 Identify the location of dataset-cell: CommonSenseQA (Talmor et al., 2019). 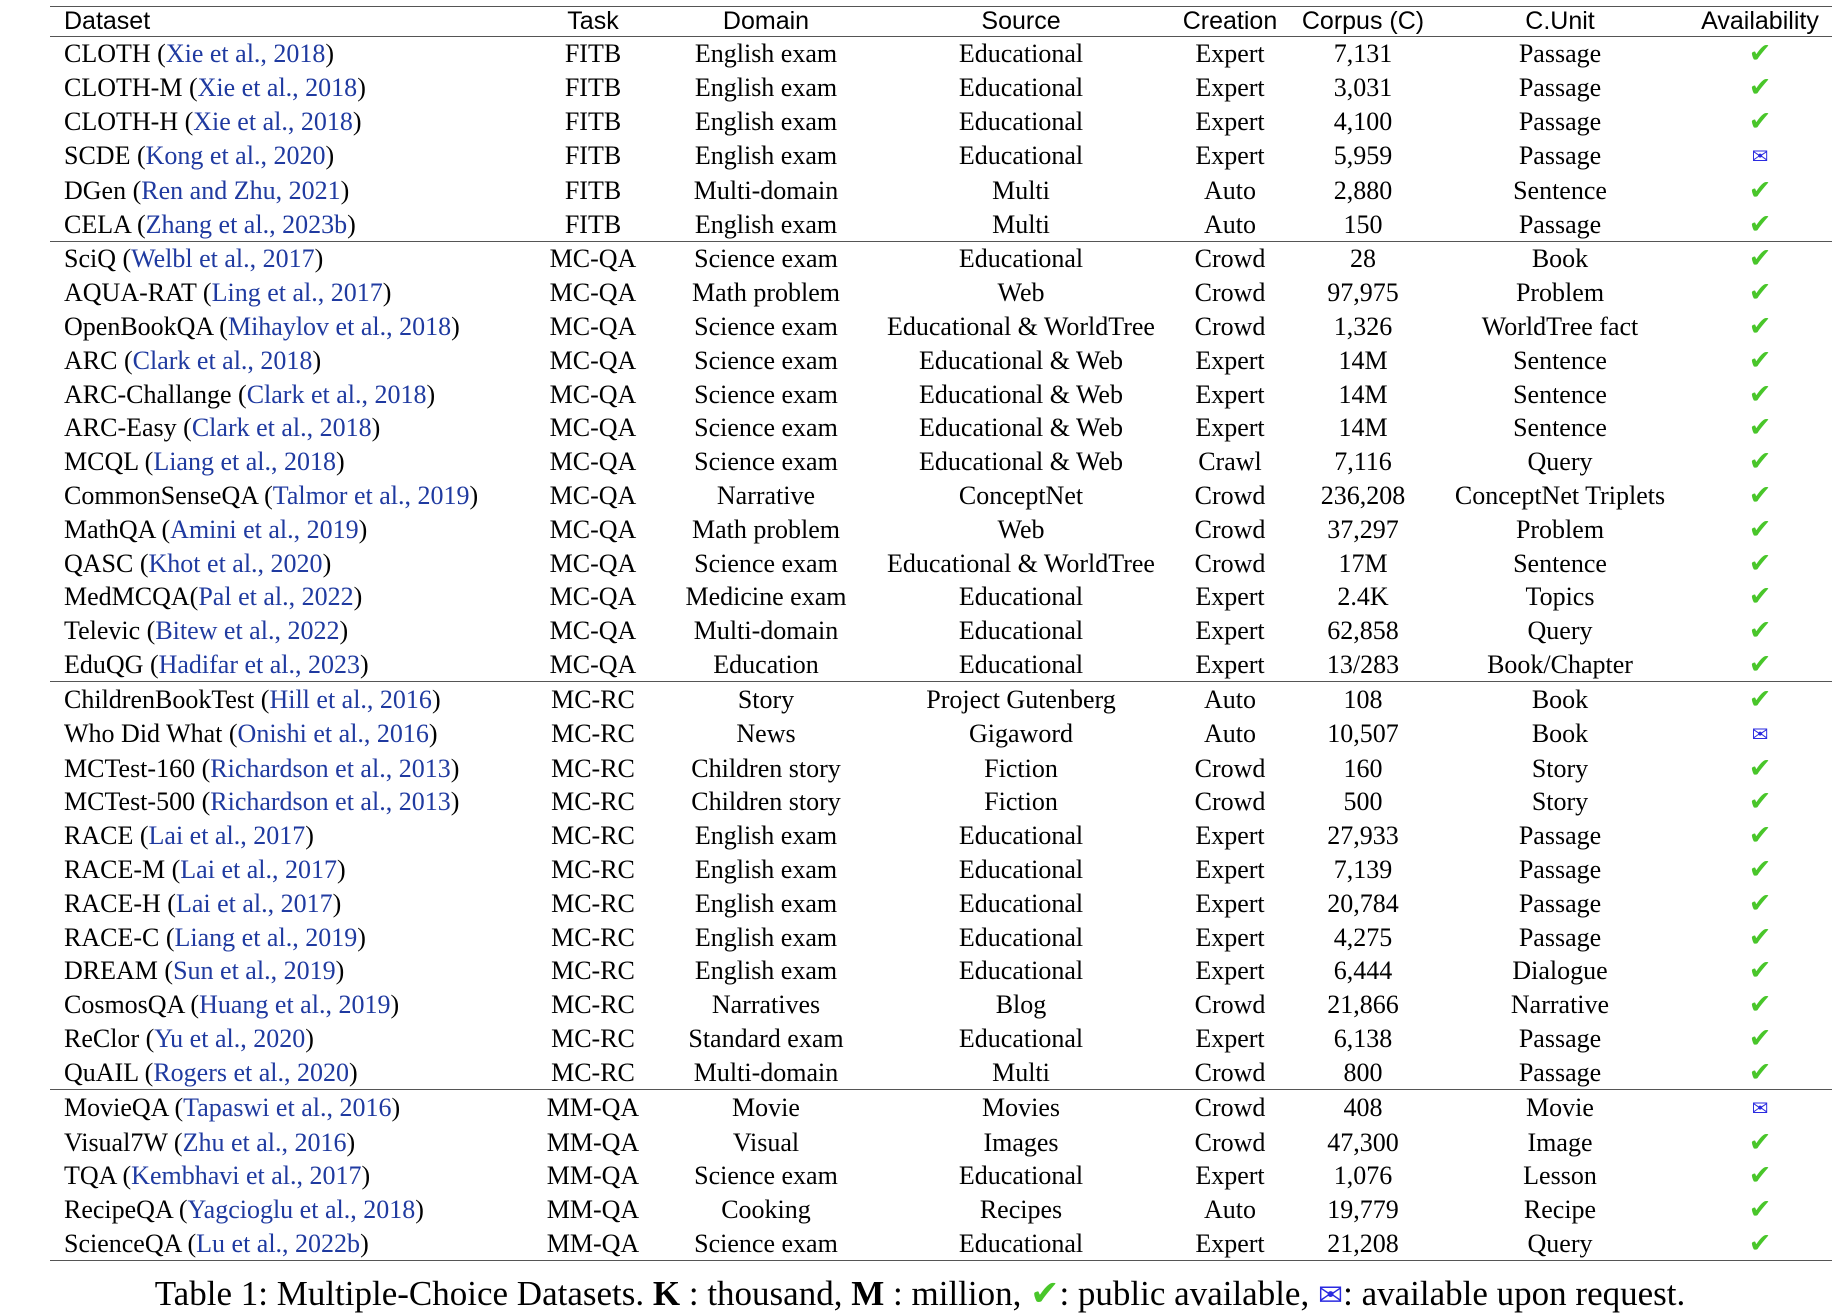
(271, 495).